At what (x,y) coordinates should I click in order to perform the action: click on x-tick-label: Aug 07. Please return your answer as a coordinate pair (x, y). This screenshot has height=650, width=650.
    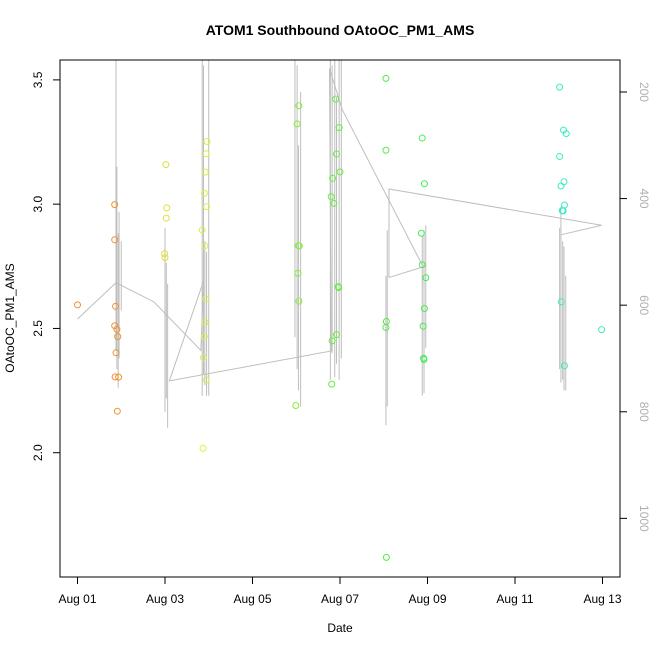
    Looking at the image, I should click on (340, 599).